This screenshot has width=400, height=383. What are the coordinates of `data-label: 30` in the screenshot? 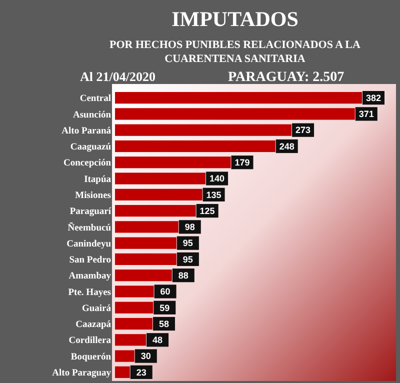 It's located at (145, 356).